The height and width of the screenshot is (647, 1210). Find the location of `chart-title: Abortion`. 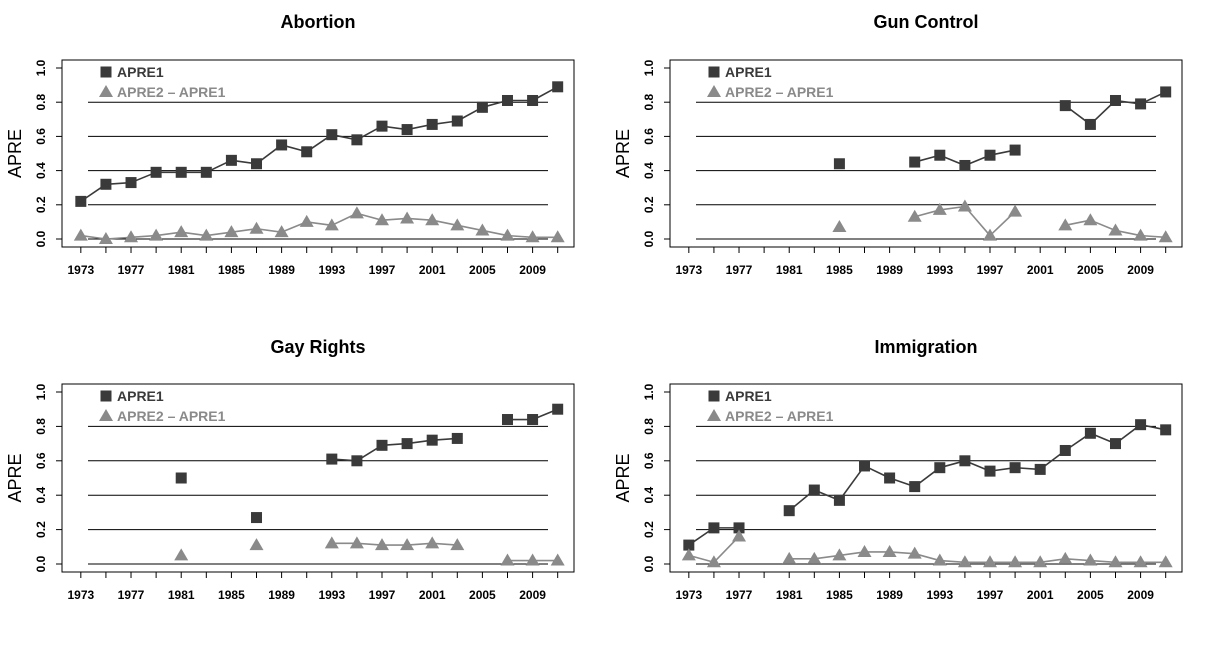

chart-title: Abortion is located at coordinates (318, 22).